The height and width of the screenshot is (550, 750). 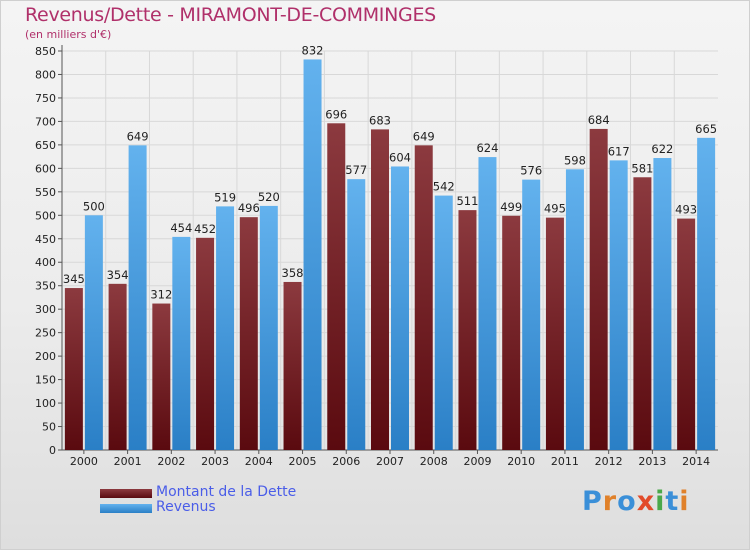 What do you see at coordinates (45, 168) in the screenshot?
I see `y-tick-label: 600` at bounding box center [45, 168].